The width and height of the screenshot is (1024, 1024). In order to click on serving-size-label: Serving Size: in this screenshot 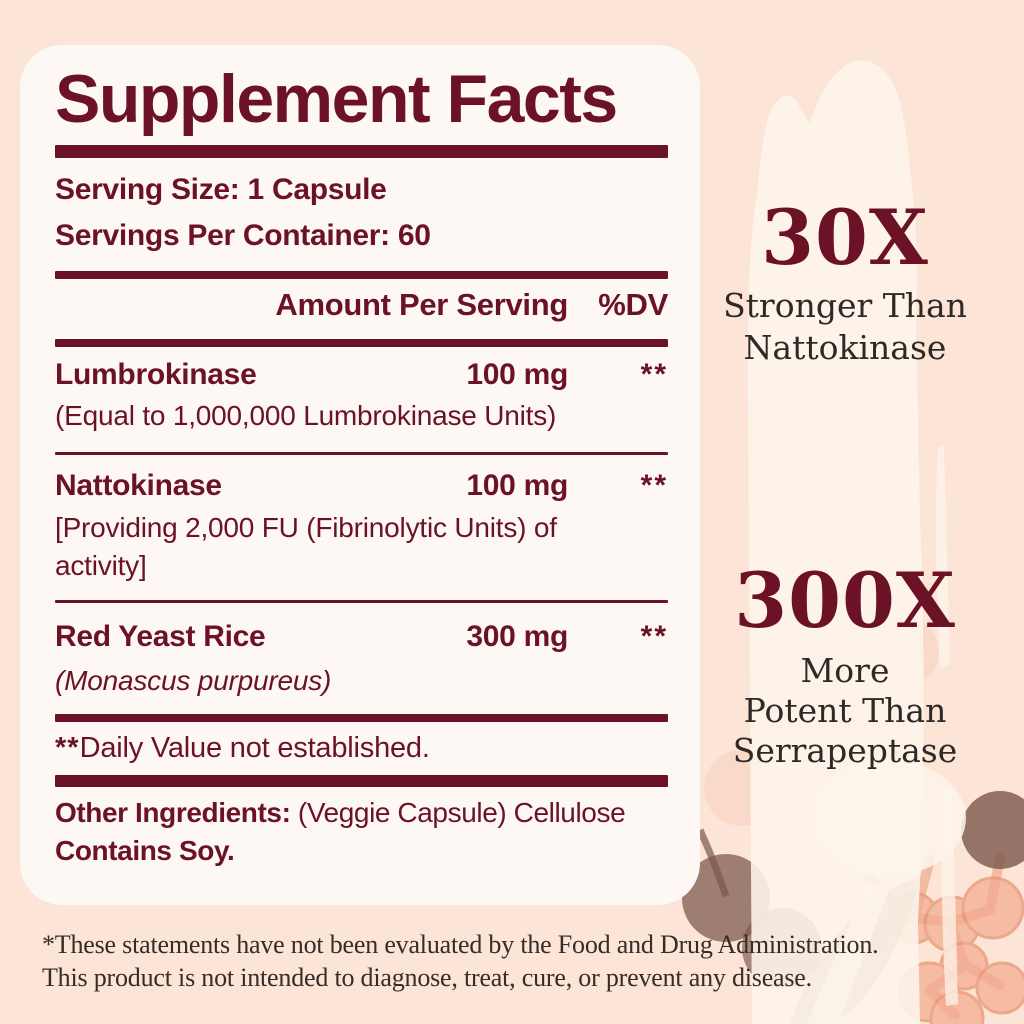, I will do `click(147, 189)`.